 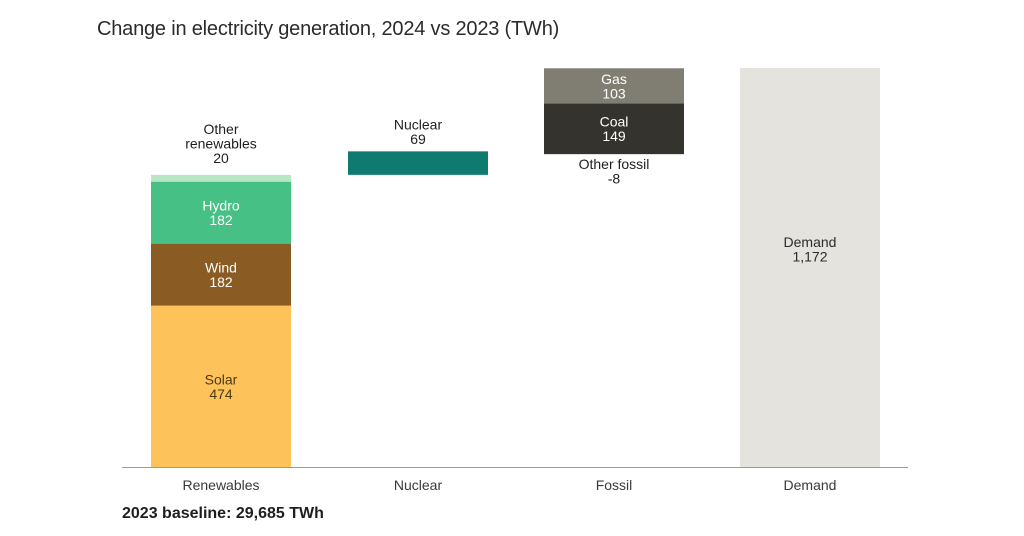 I want to click on data-label-other-fossil-line-2: -8, so click(x=614, y=179).